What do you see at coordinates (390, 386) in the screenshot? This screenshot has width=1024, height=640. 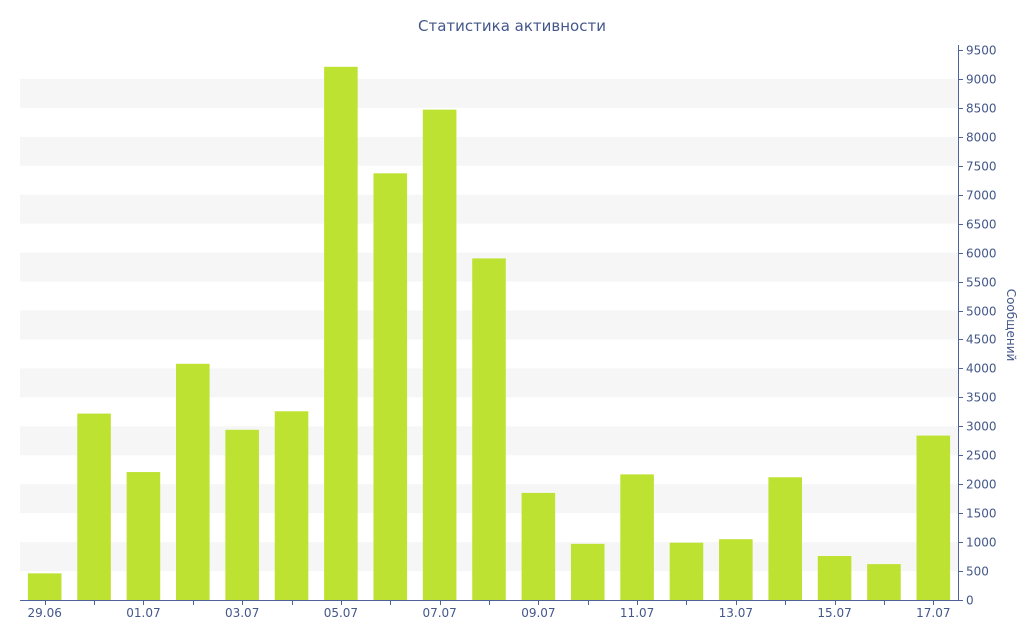 I see `bar-06.07` at bounding box center [390, 386].